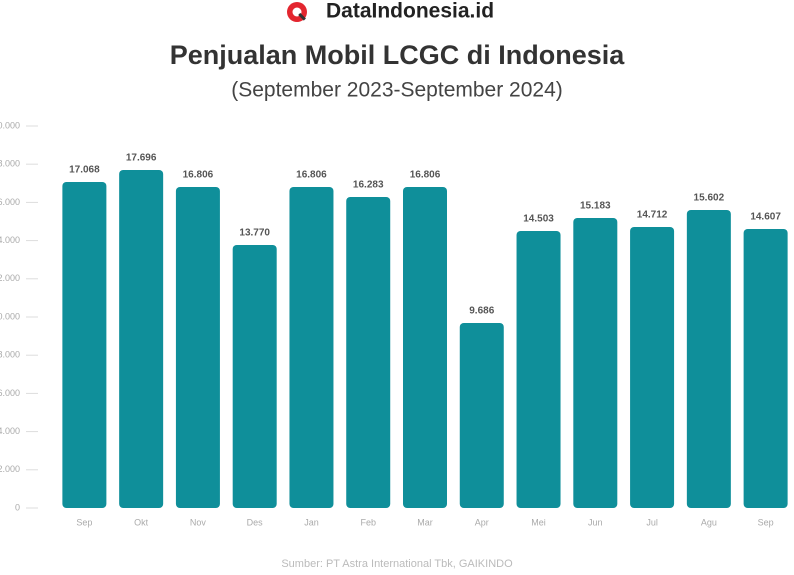 Image resolution: width=794 pixels, height=575 pixels. What do you see at coordinates (482, 522) in the screenshot?
I see `x-tick-label: Apr` at bounding box center [482, 522].